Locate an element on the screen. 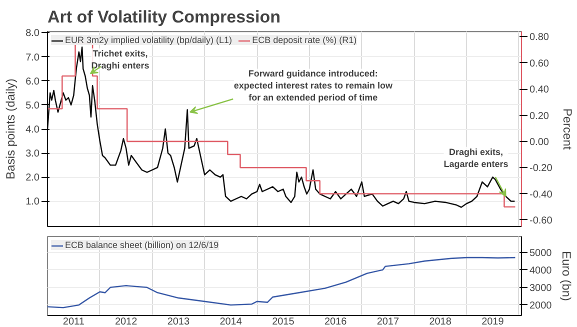 This screenshot has height=327, width=577. y2-tick-label: -0.60 is located at coordinates (541, 220).